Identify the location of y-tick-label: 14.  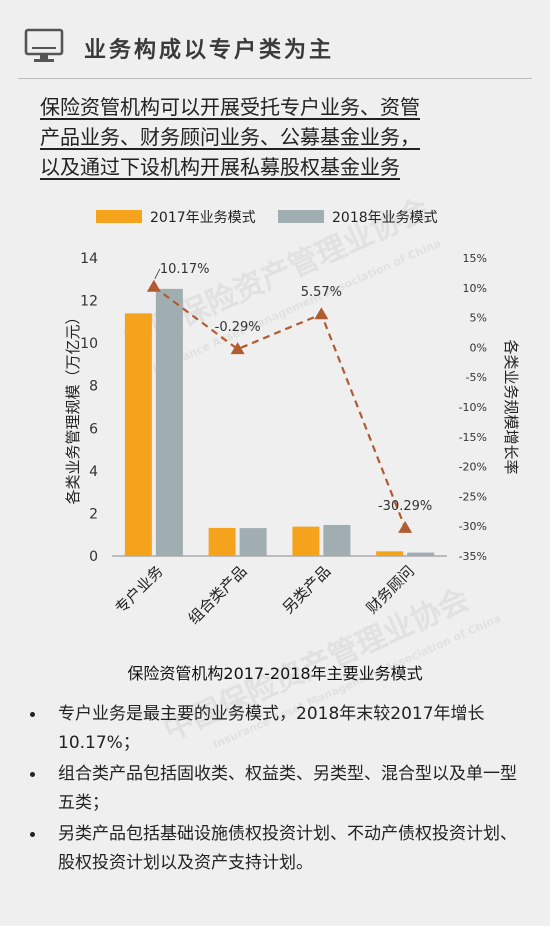
(89, 259).